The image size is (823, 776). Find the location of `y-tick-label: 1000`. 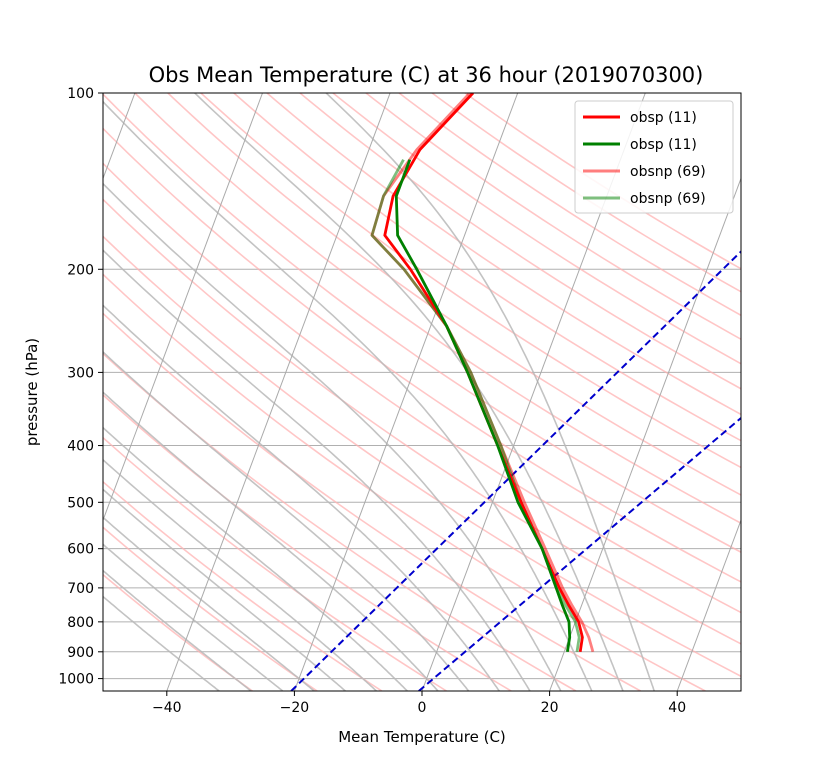

y-tick-label: 1000 is located at coordinates (76, 680).